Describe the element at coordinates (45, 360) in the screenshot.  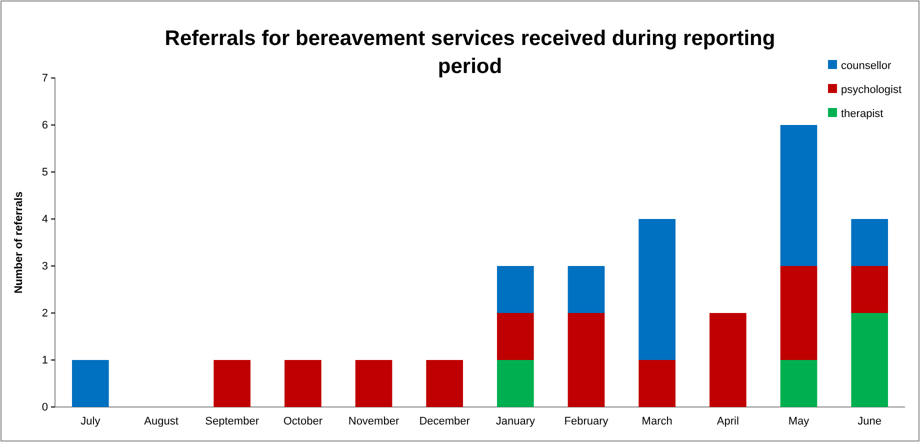
I see `y-tick-label: 1` at that location.